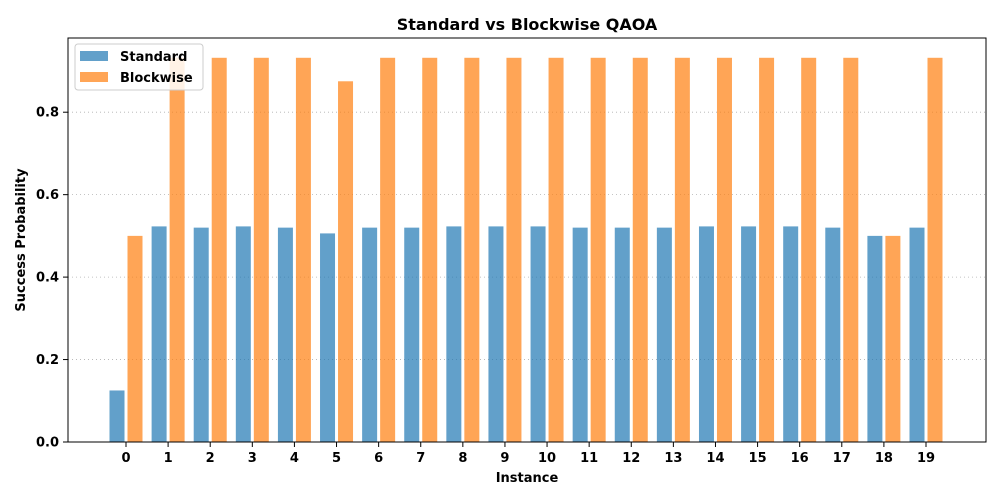  What do you see at coordinates (926, 458) in the screenshot?
I see `x-tick-label: 19` at bounding box center [926, 458].